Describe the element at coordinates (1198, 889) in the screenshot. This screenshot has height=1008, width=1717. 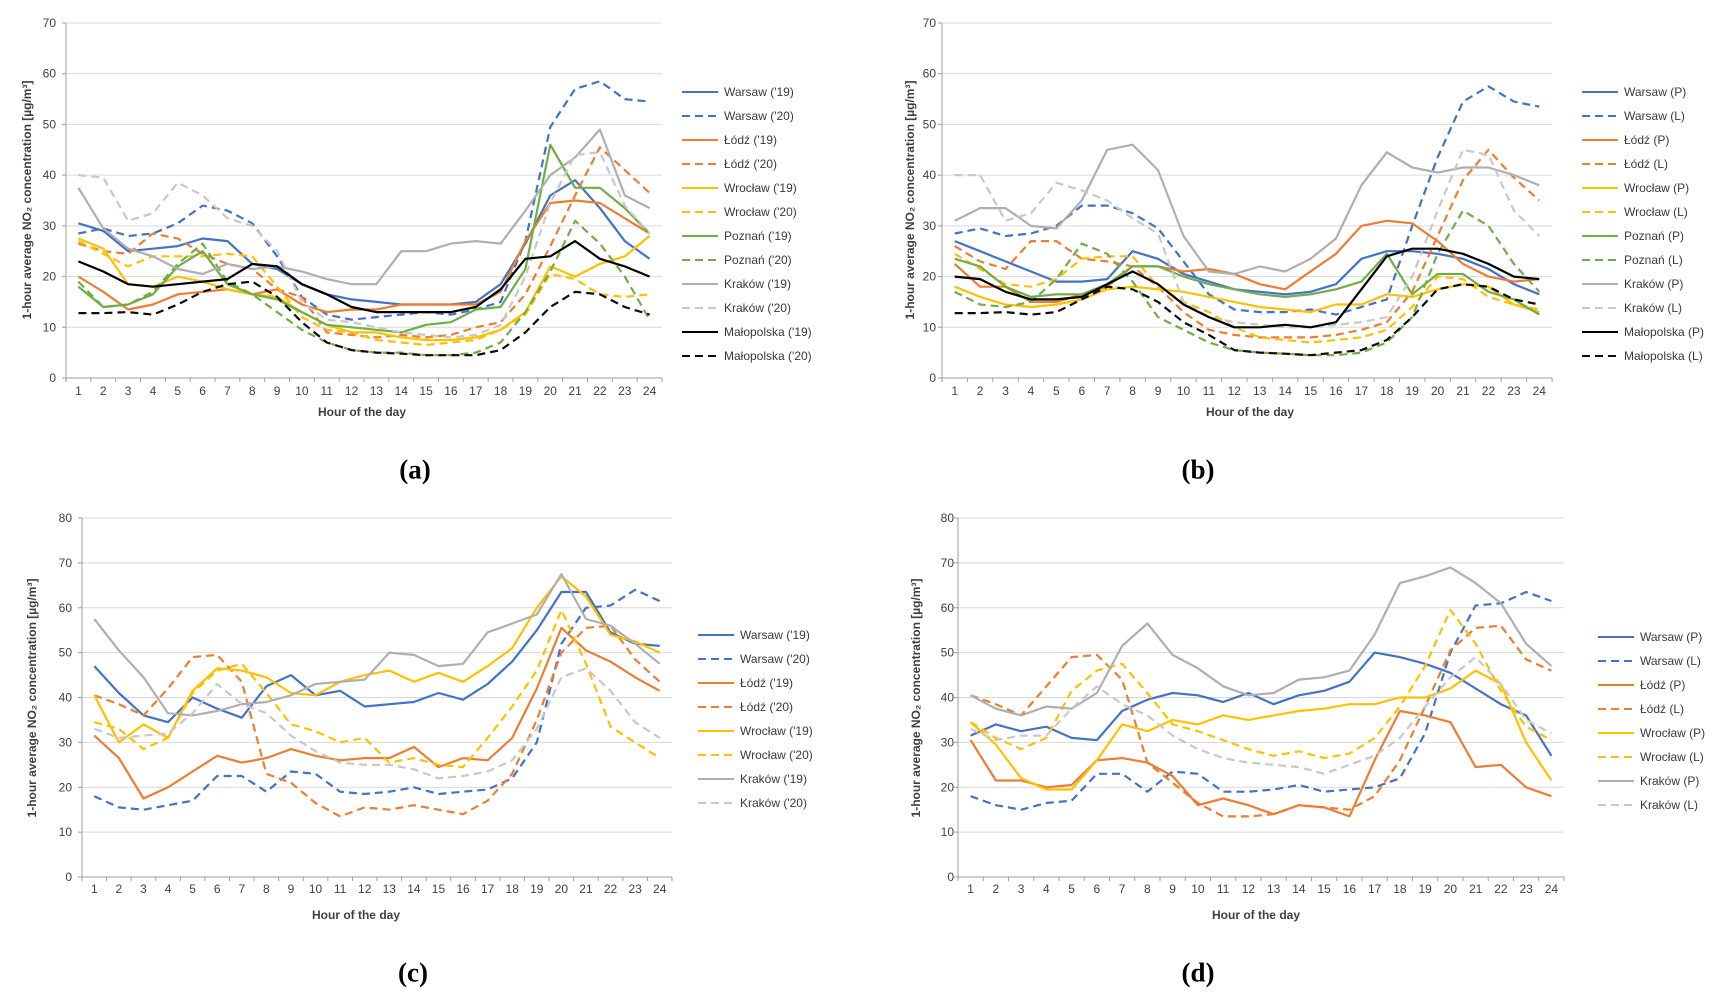
I see `x-tick-label: 10` at that location.